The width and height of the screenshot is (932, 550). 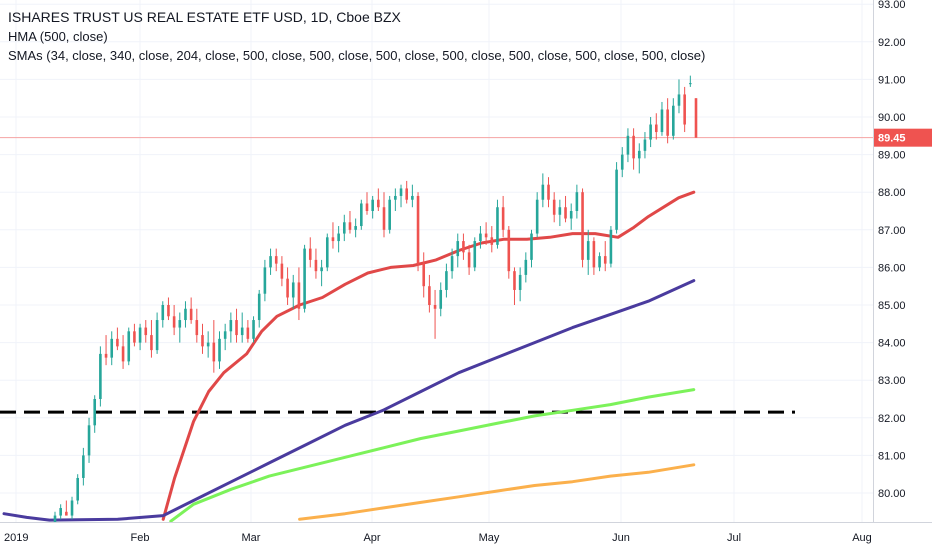 I want to click on y-tick-label: 85.00, so click(x=892, y=306).